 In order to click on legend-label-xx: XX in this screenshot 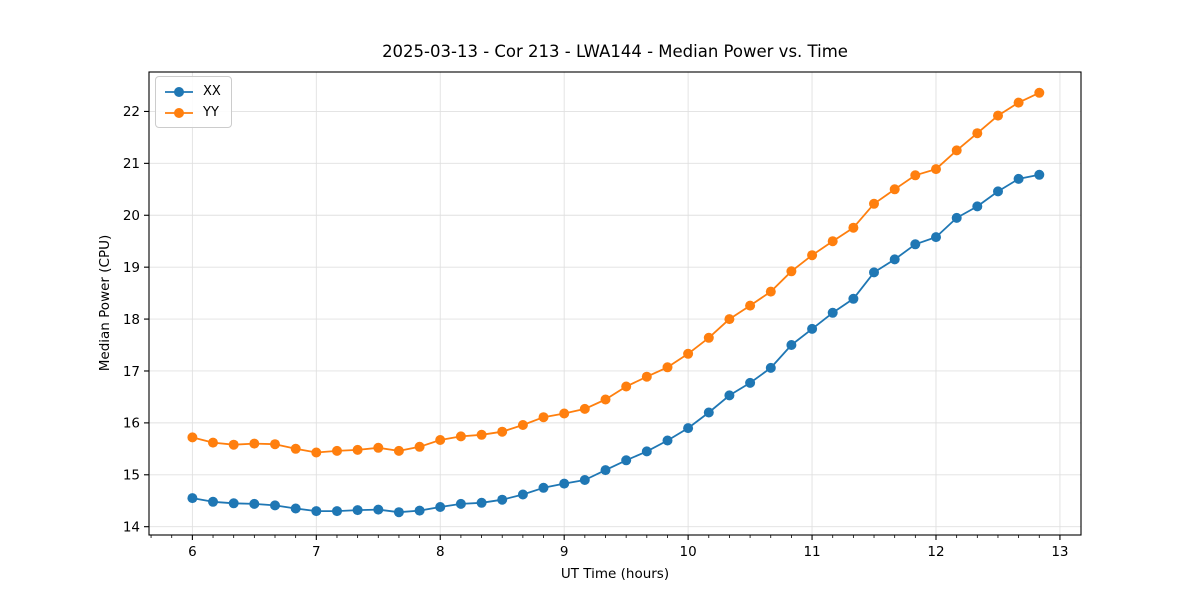, I will do `click(212, 91)`.